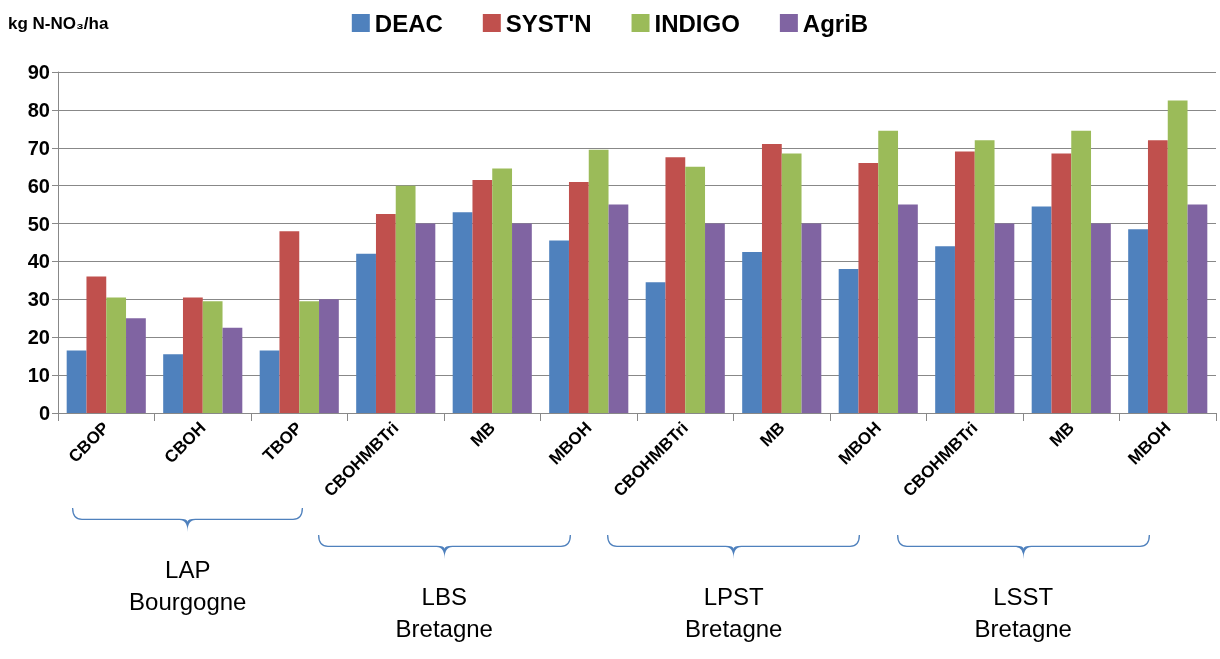 This screenshot has height=659, width=1220. I want to click on y-tick-label: 50, so click(38, 223).